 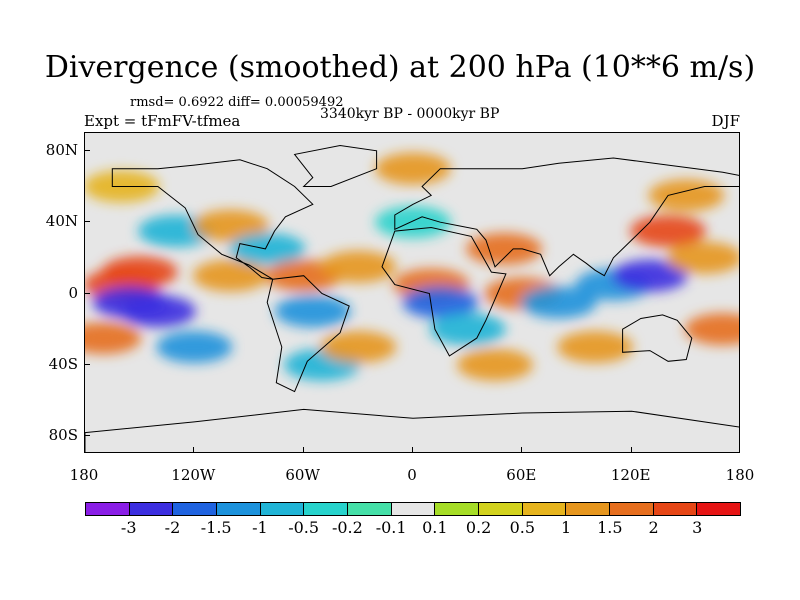 I want to click on colorbar-label: 0.5, so click(x=522, y=527).